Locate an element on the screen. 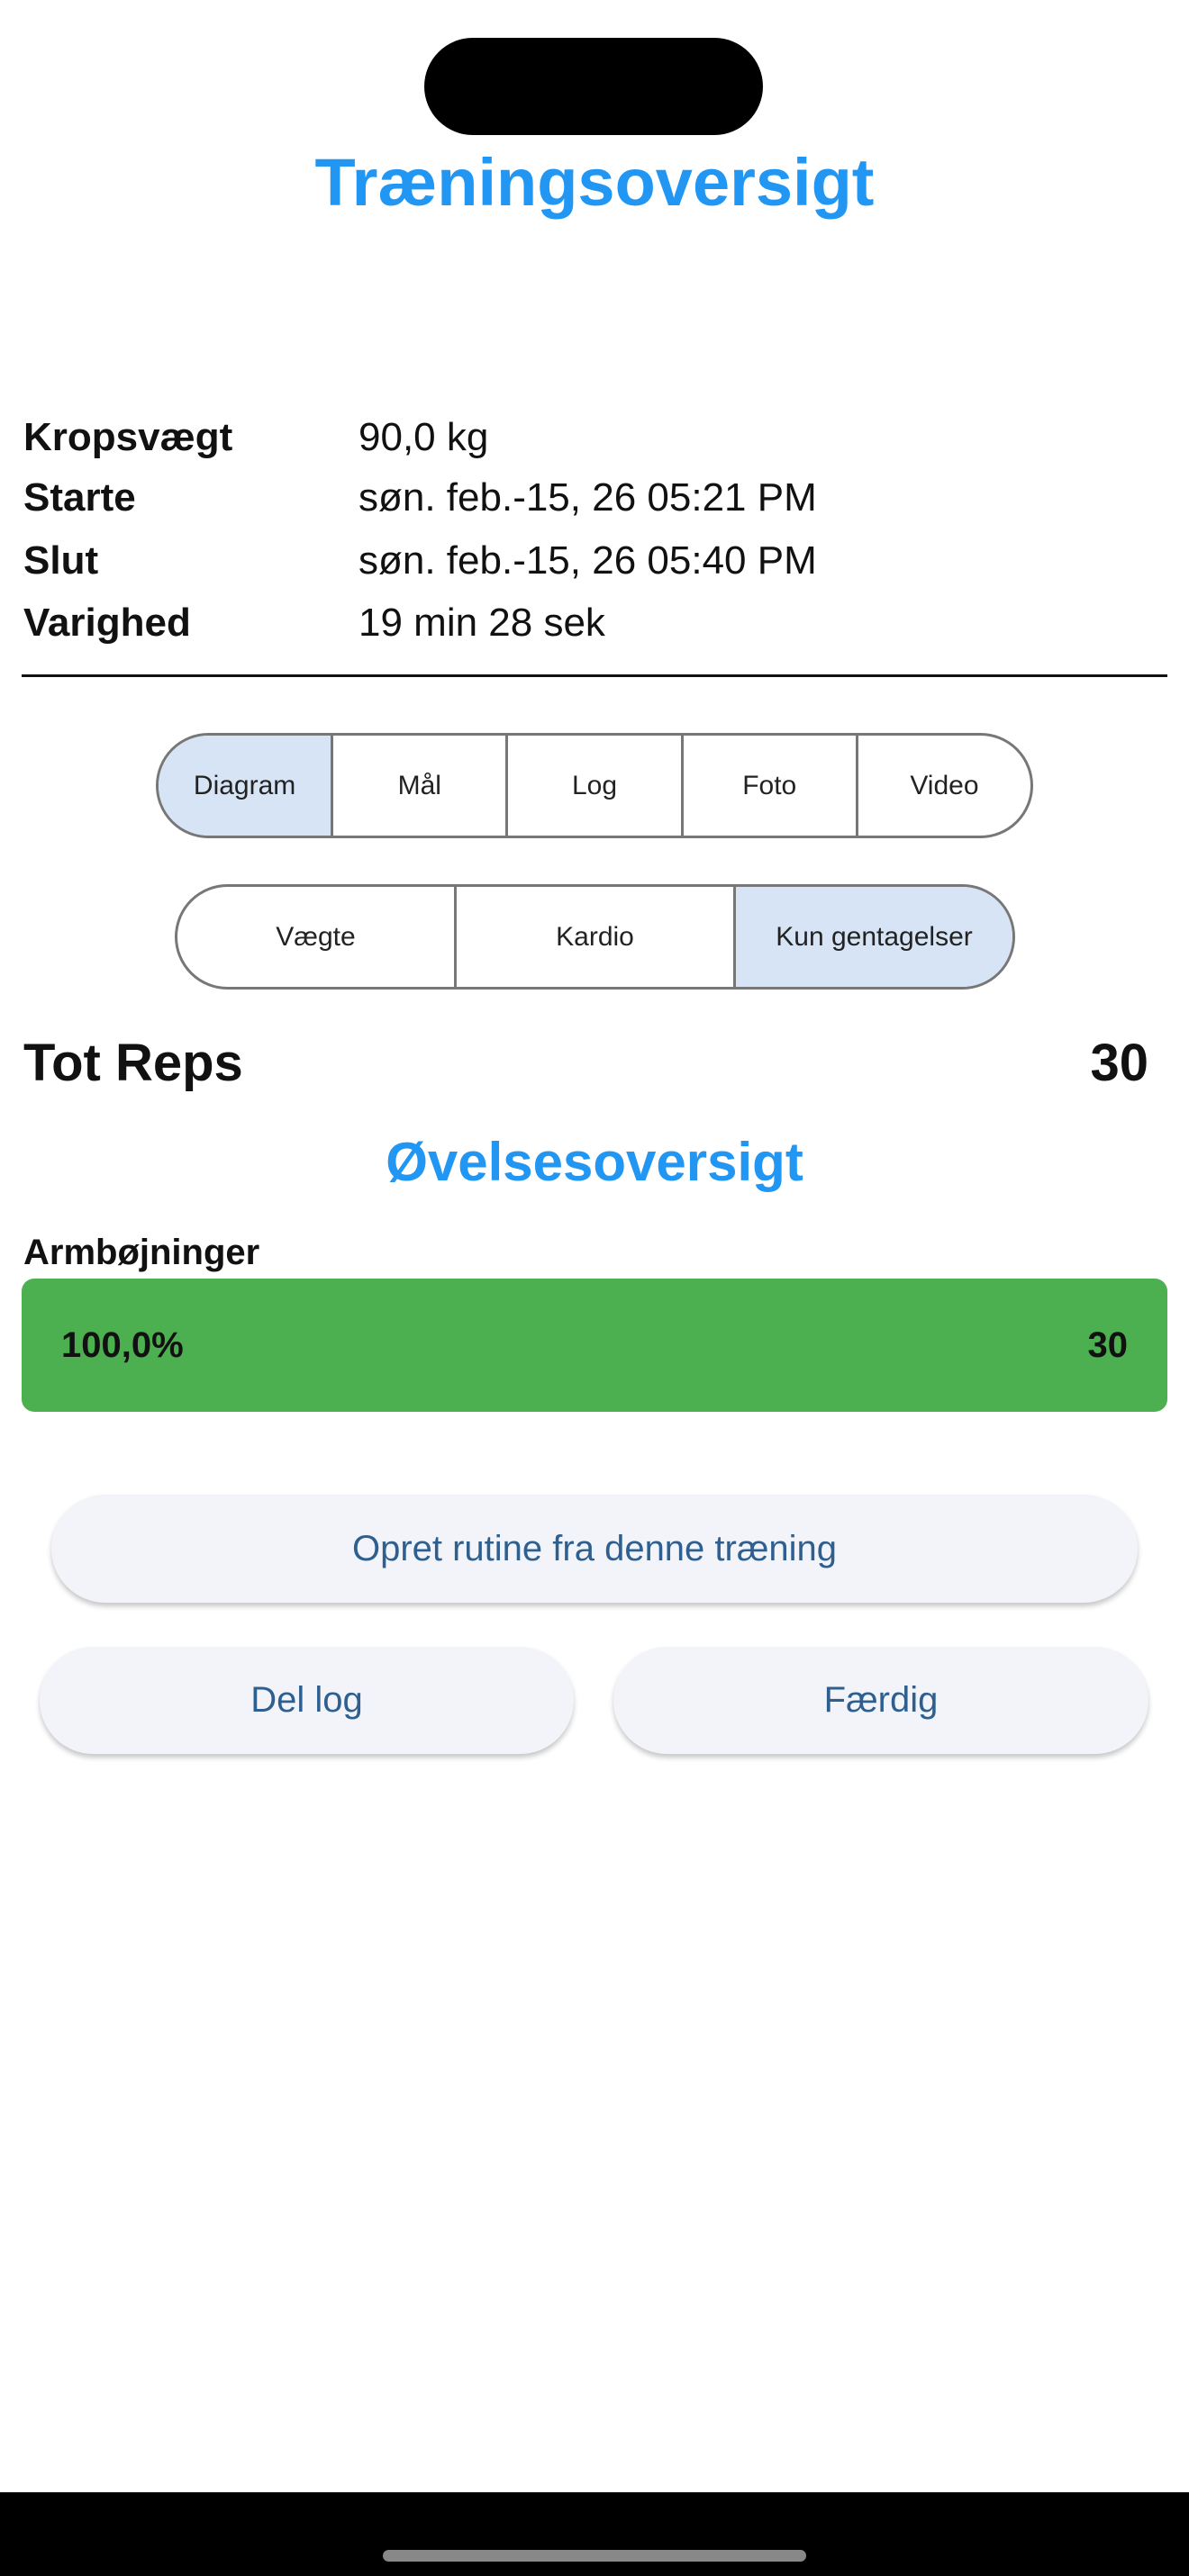 This screenshot has width=1189, height=2576. exercise-progress-bar: 100,0% 30 is located at coordinates (594, 1345).